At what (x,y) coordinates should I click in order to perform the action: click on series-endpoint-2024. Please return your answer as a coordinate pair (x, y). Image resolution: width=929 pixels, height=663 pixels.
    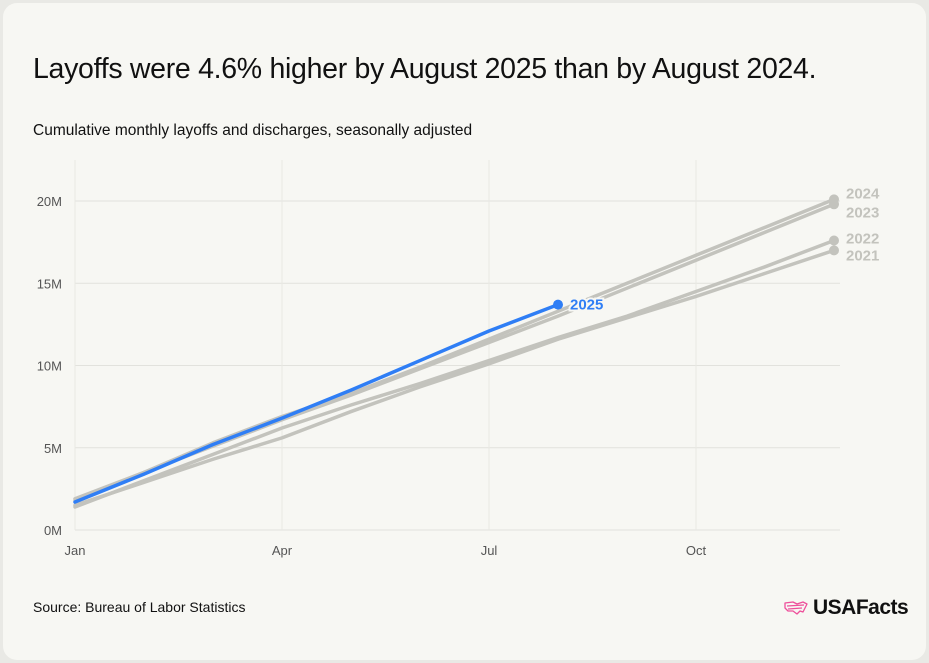
    Looking at the image, I should click on (834, 199).